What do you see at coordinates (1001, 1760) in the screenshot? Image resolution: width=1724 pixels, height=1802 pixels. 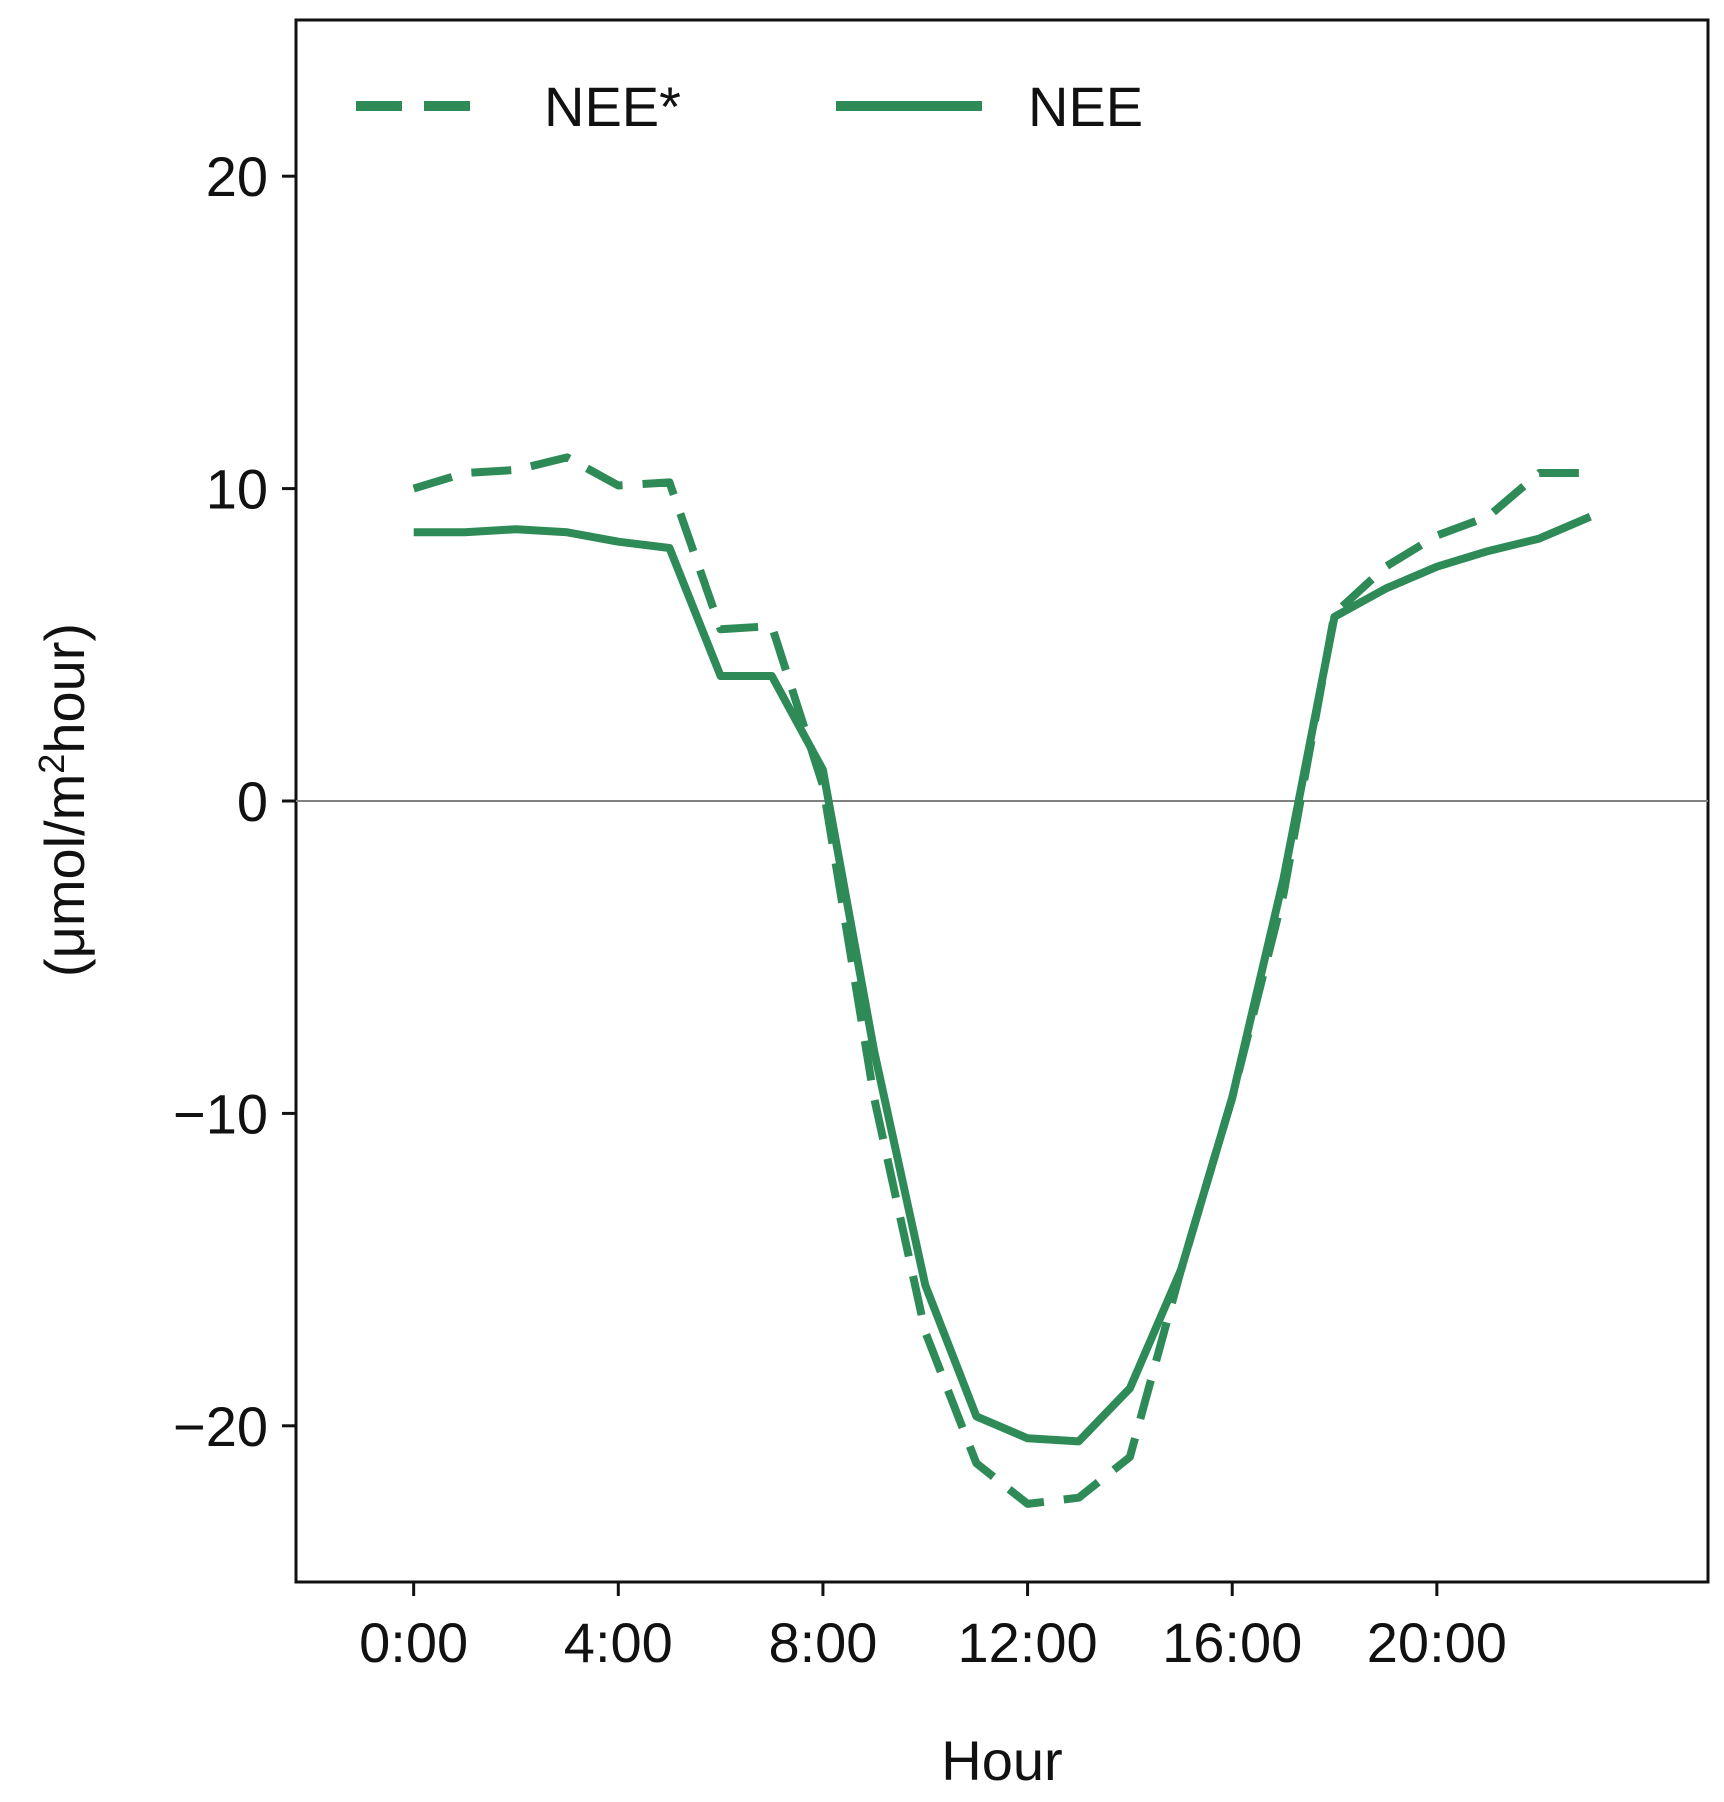 I see `x-axis-title: Hour` at bounding box center [1001, 1760].